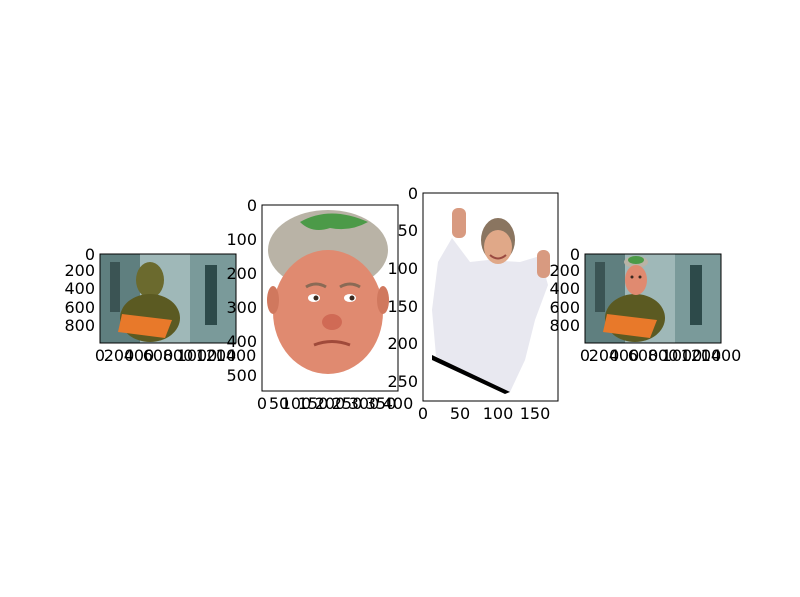  What do you see at coordinates (90, 254) in the screenshot?
I see `panel-1-ytick: 0` at bounding box center [90, 254].